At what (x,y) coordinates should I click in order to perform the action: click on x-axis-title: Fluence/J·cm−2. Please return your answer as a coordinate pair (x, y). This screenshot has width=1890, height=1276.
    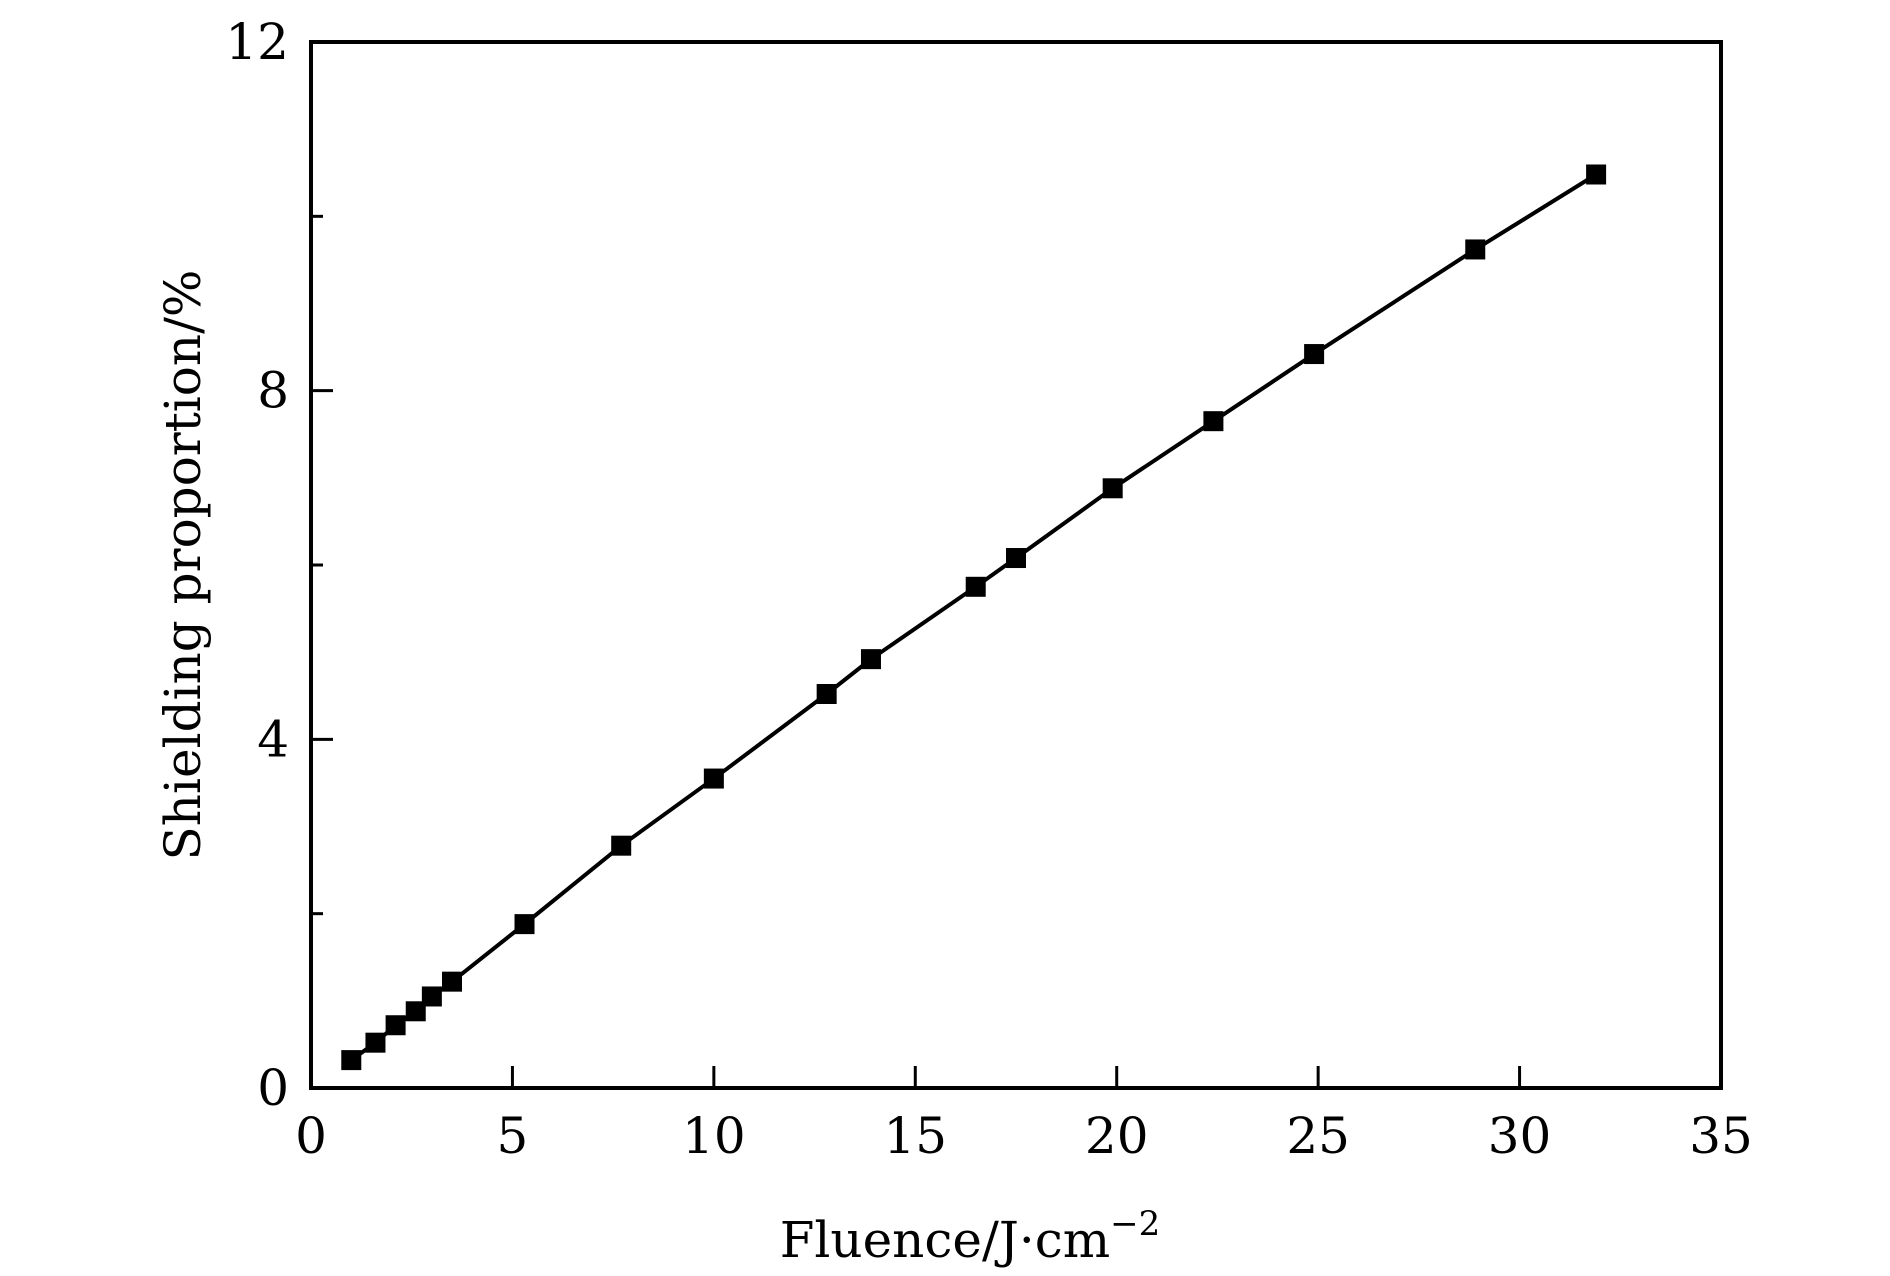
    Looking at the image, I should click on (970, 1236).